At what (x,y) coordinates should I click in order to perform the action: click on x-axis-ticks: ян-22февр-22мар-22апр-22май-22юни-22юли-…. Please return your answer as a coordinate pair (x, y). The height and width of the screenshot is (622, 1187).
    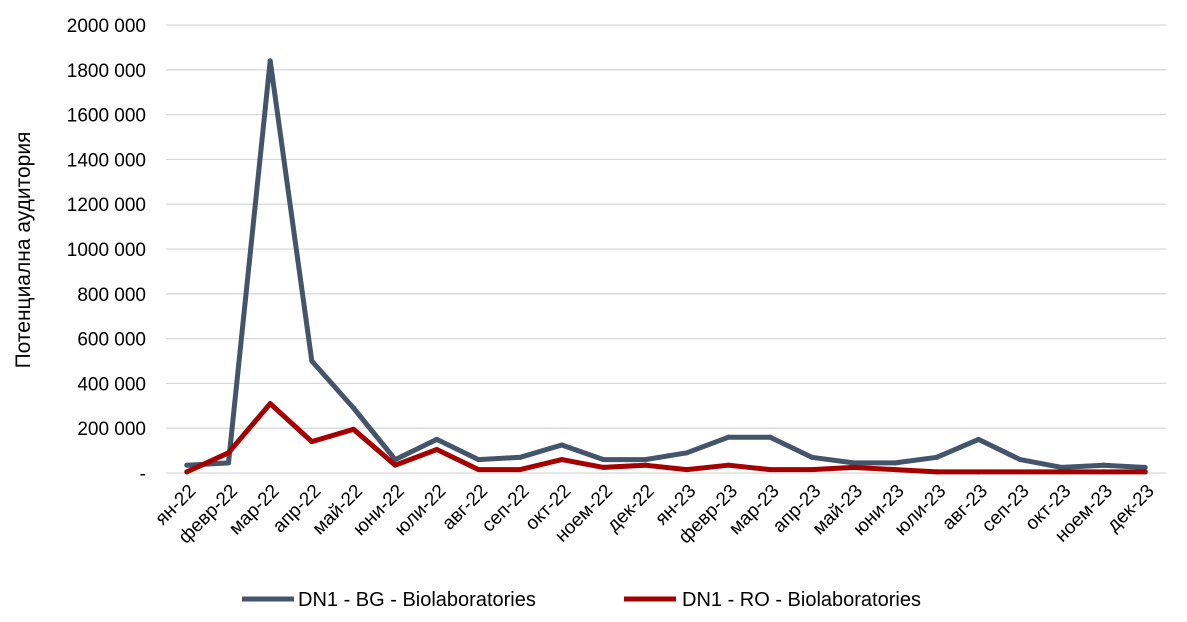
    Looking at the image, I should click on (654, 514).